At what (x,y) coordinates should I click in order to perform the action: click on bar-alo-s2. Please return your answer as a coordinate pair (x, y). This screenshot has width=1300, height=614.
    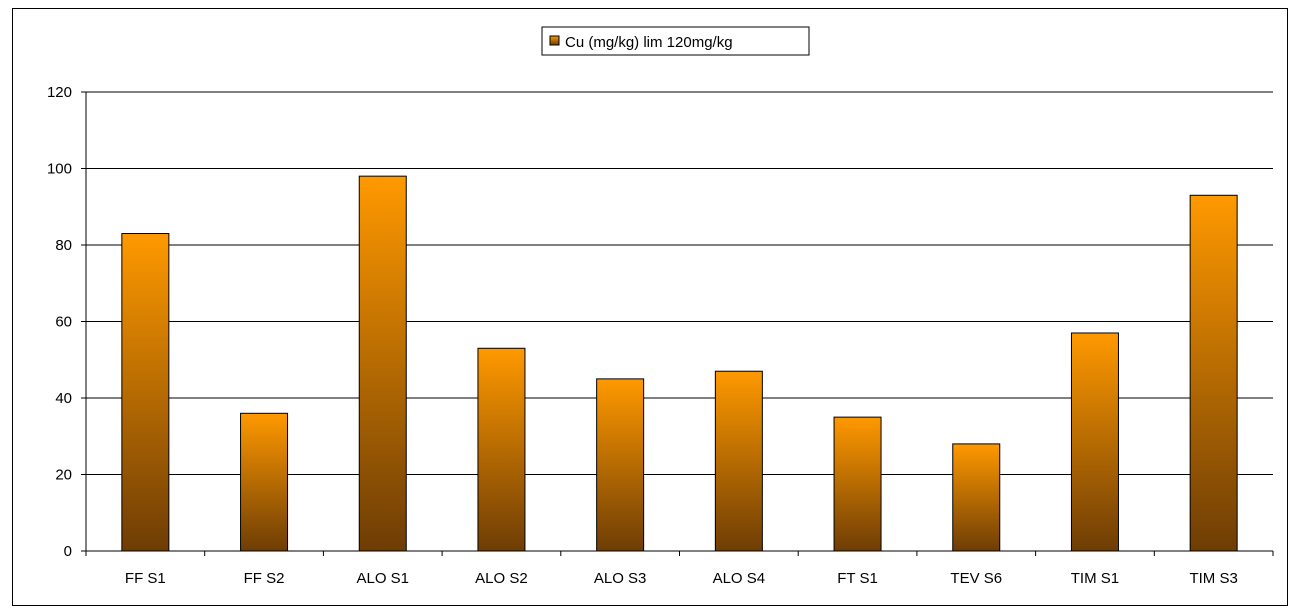
    Looking at the image, I should click on (501, 449).